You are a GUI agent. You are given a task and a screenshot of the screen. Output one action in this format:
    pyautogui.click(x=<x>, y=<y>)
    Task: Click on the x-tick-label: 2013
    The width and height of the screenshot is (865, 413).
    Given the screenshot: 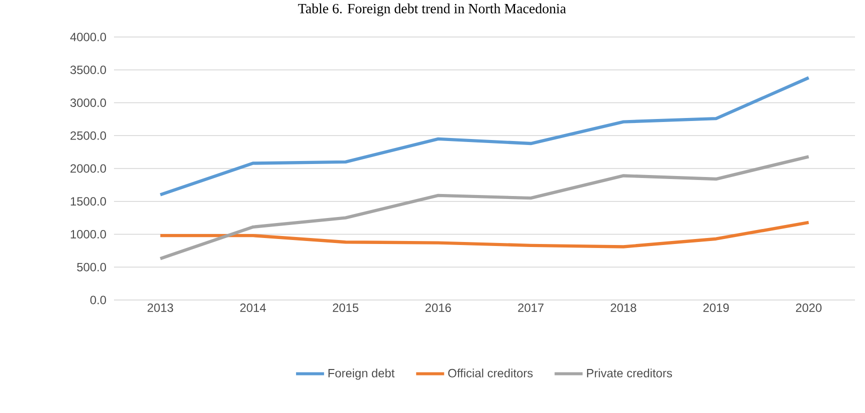 What is the action you would take?
    pyautogui.click(x=161, y=308)
    